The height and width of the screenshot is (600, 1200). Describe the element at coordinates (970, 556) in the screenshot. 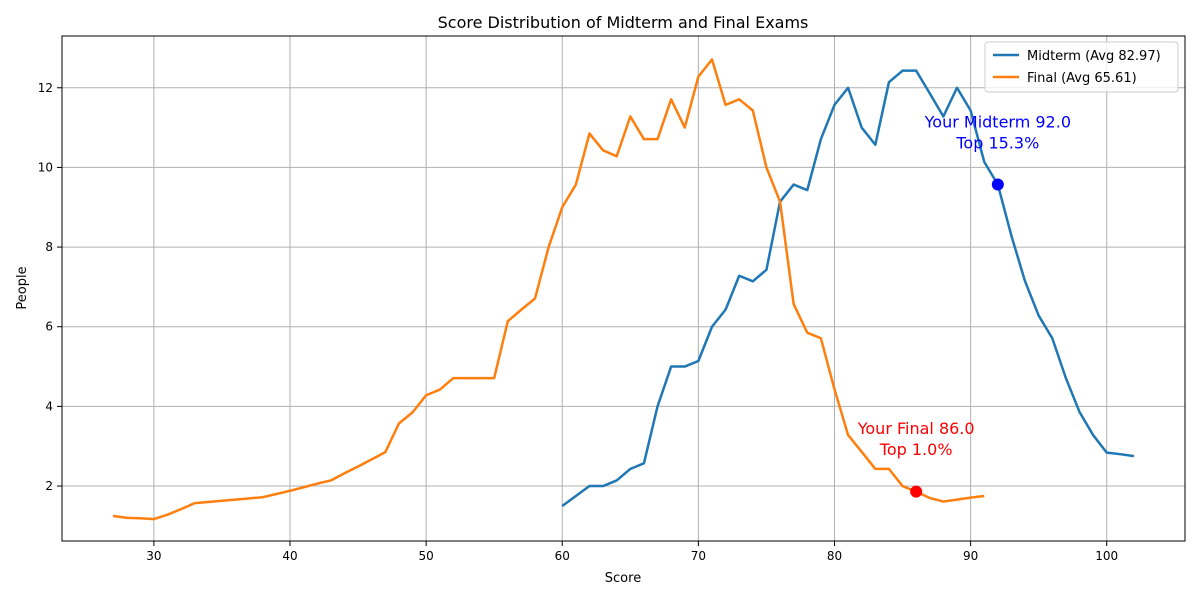

I see `x-tick-label: 90` at that location.